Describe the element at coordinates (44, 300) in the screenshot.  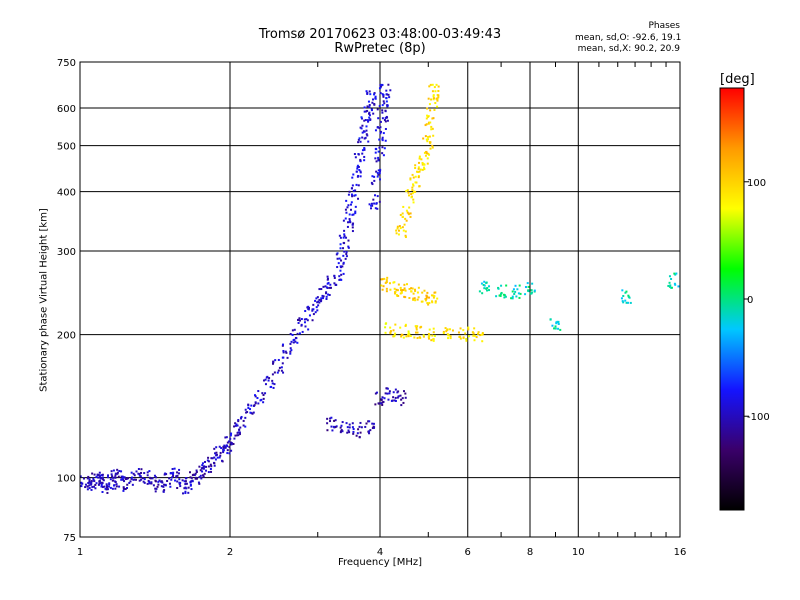
I see `y-axis-label: Stationary phase Virtual Height [km]` at that location.